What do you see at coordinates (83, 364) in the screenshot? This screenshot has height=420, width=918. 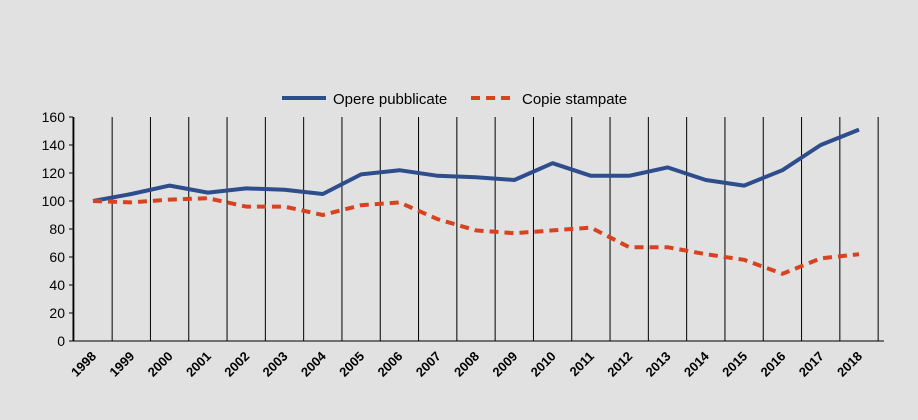 I see `x-tick-label: 1998` at bounding box center [83, 364].